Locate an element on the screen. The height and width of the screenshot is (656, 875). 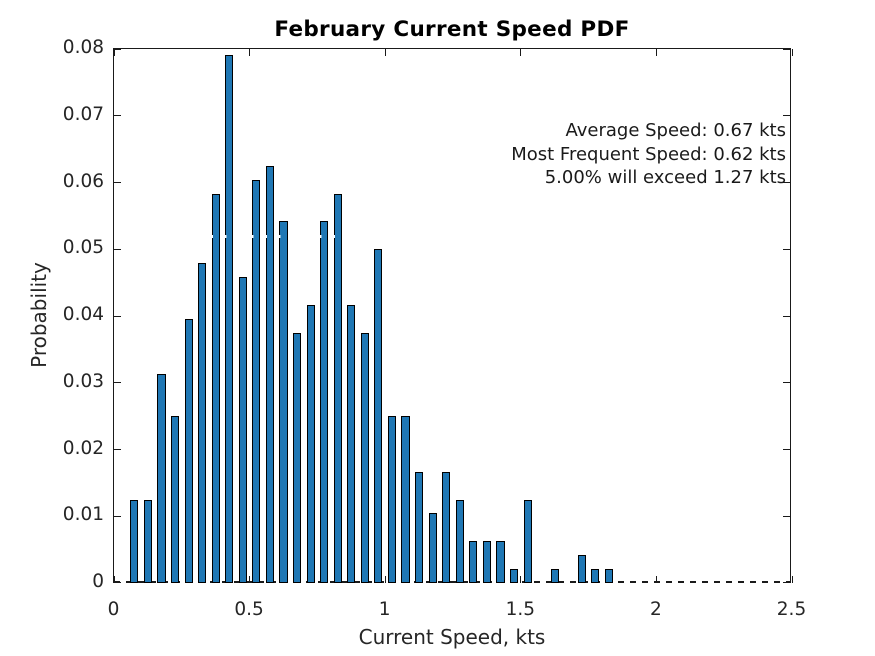
y-tick-label: 0 is located at coordinates (98, 581).